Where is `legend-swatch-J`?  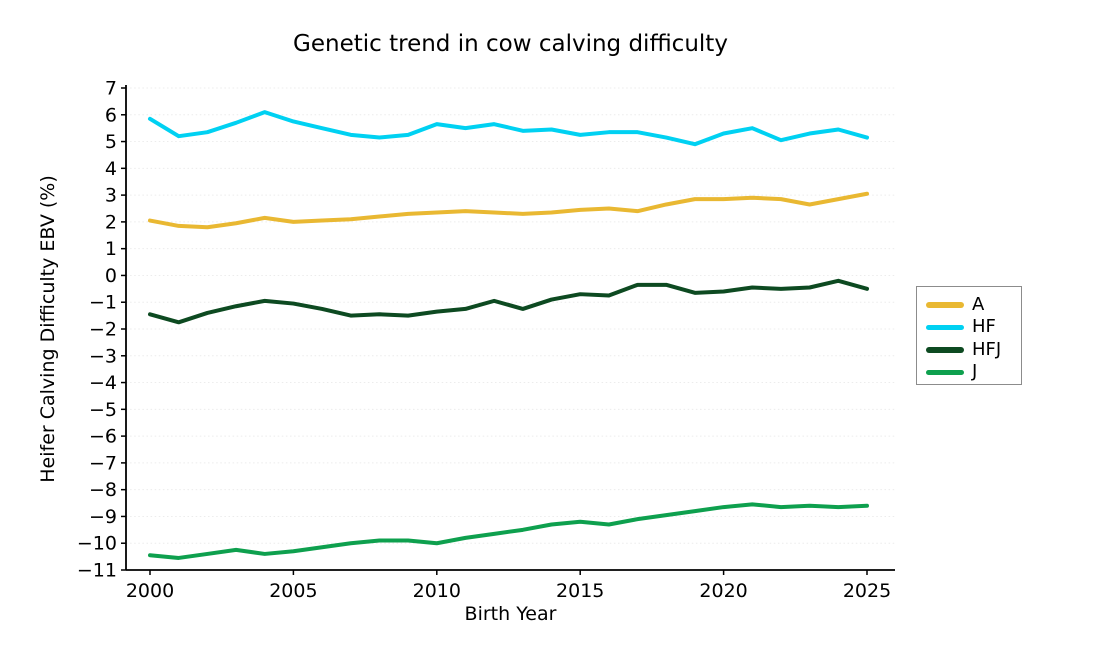
legend-swatch-J is located at coordinates (945, 372).